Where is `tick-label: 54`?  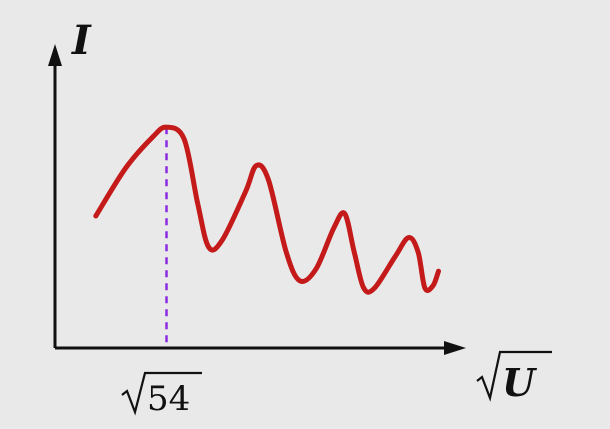 tick-label: 54 is located at coordinates (161, 395).